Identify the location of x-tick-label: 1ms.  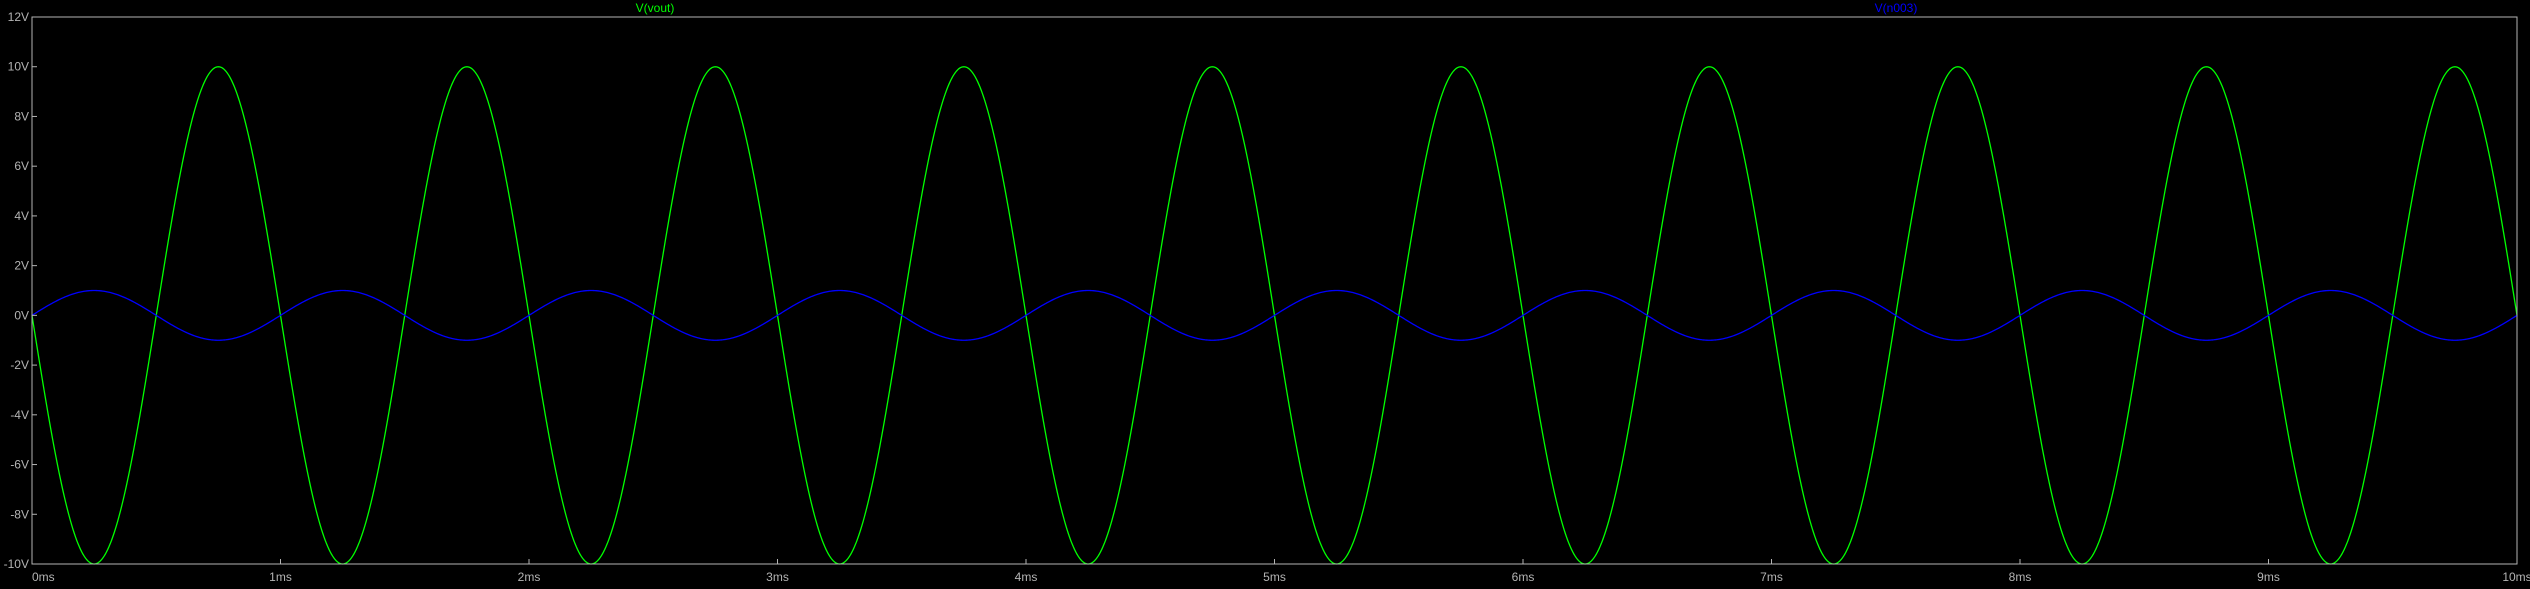
(280, 577).